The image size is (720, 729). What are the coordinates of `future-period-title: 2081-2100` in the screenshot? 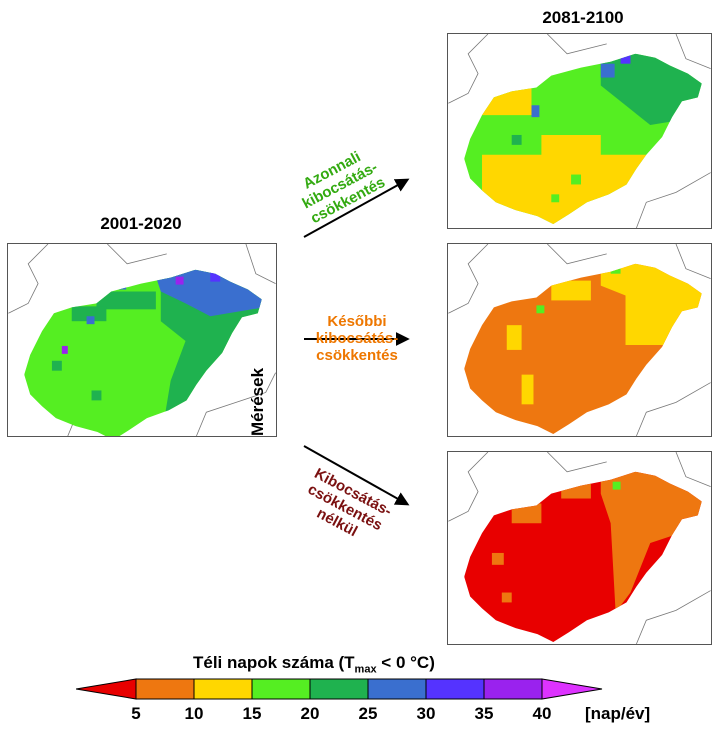 It's located at (583, 17).